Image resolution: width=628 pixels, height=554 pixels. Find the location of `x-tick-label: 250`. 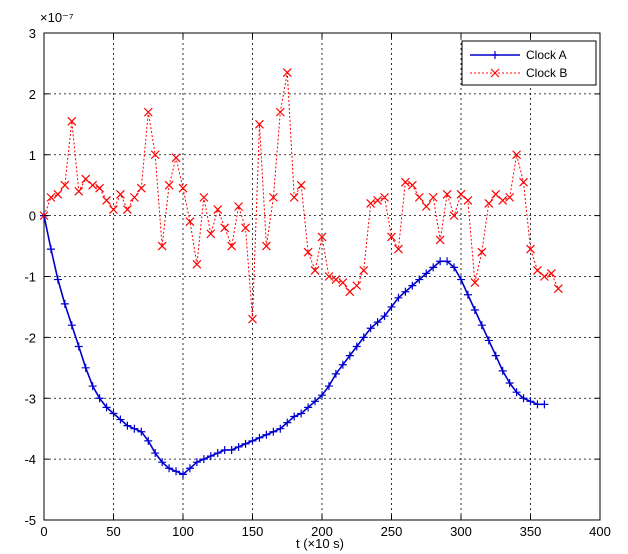

x-tick-label: 250 is located at coordinates (392, 531).